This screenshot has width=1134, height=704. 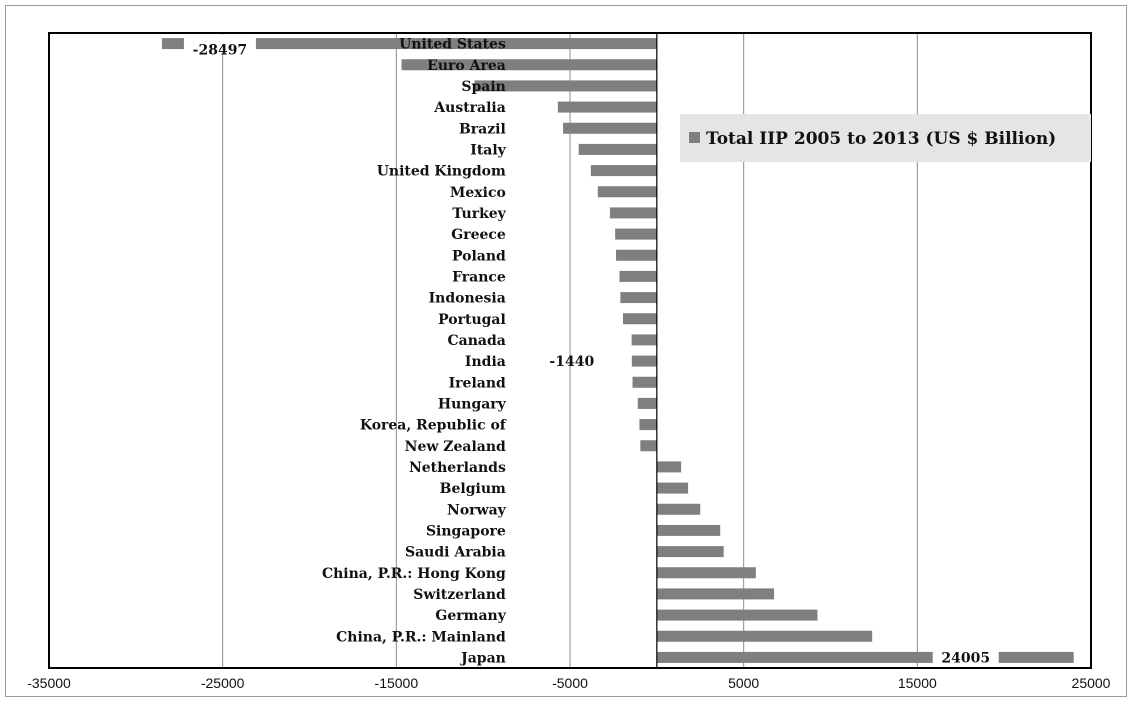 What do you see at coordinates (479, 256) in the screenshot?
I see `category-label: Poland` at bounding box center [479, 256].